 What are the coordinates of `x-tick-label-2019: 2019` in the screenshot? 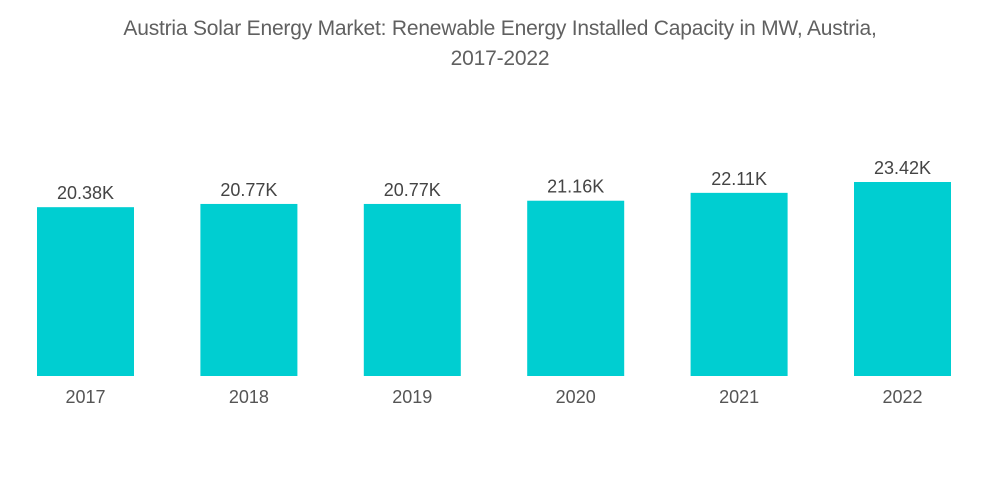 It's located at (412, 397).